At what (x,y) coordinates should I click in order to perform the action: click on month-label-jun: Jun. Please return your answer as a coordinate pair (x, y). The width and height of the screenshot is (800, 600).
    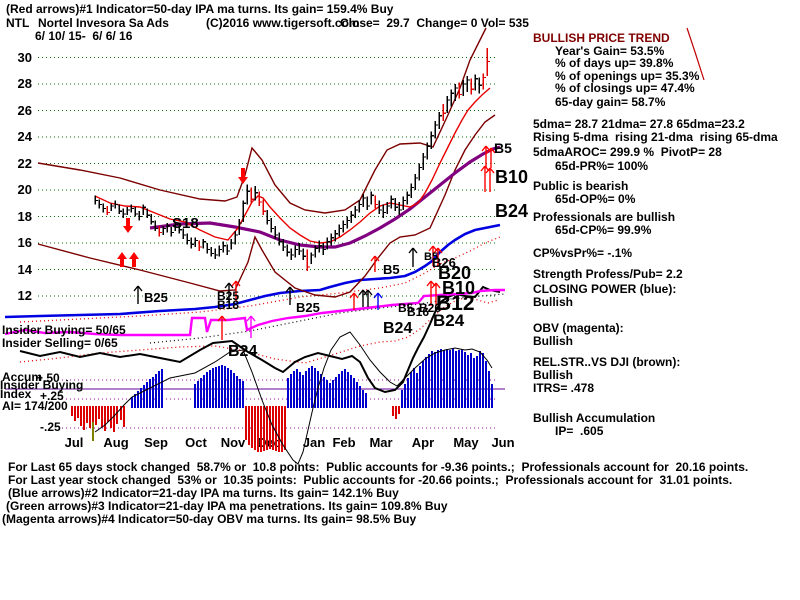
    Looking at the image, I should click on (503, 442).